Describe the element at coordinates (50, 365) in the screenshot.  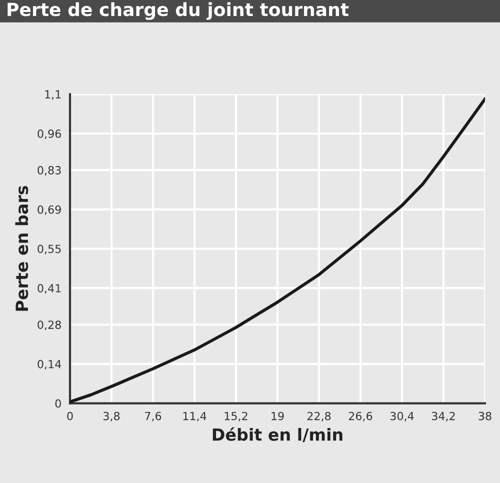
I see `y-tick-label: 0,14` at that location.